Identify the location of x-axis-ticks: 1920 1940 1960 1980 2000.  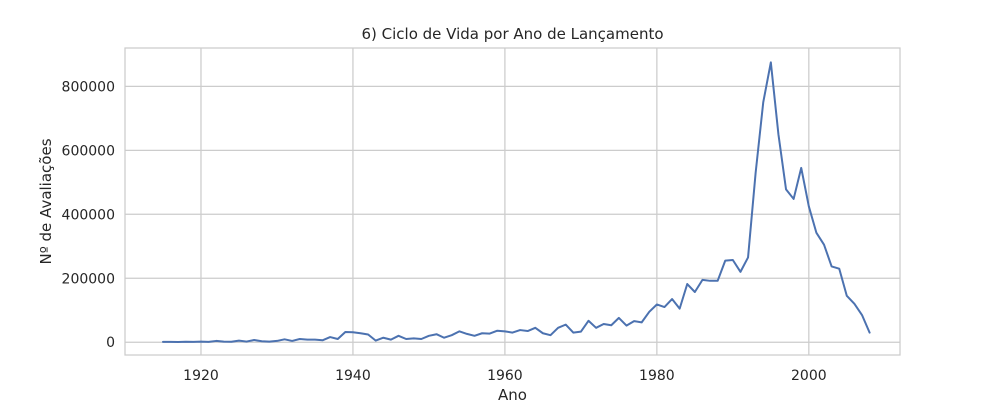
(504, 376).